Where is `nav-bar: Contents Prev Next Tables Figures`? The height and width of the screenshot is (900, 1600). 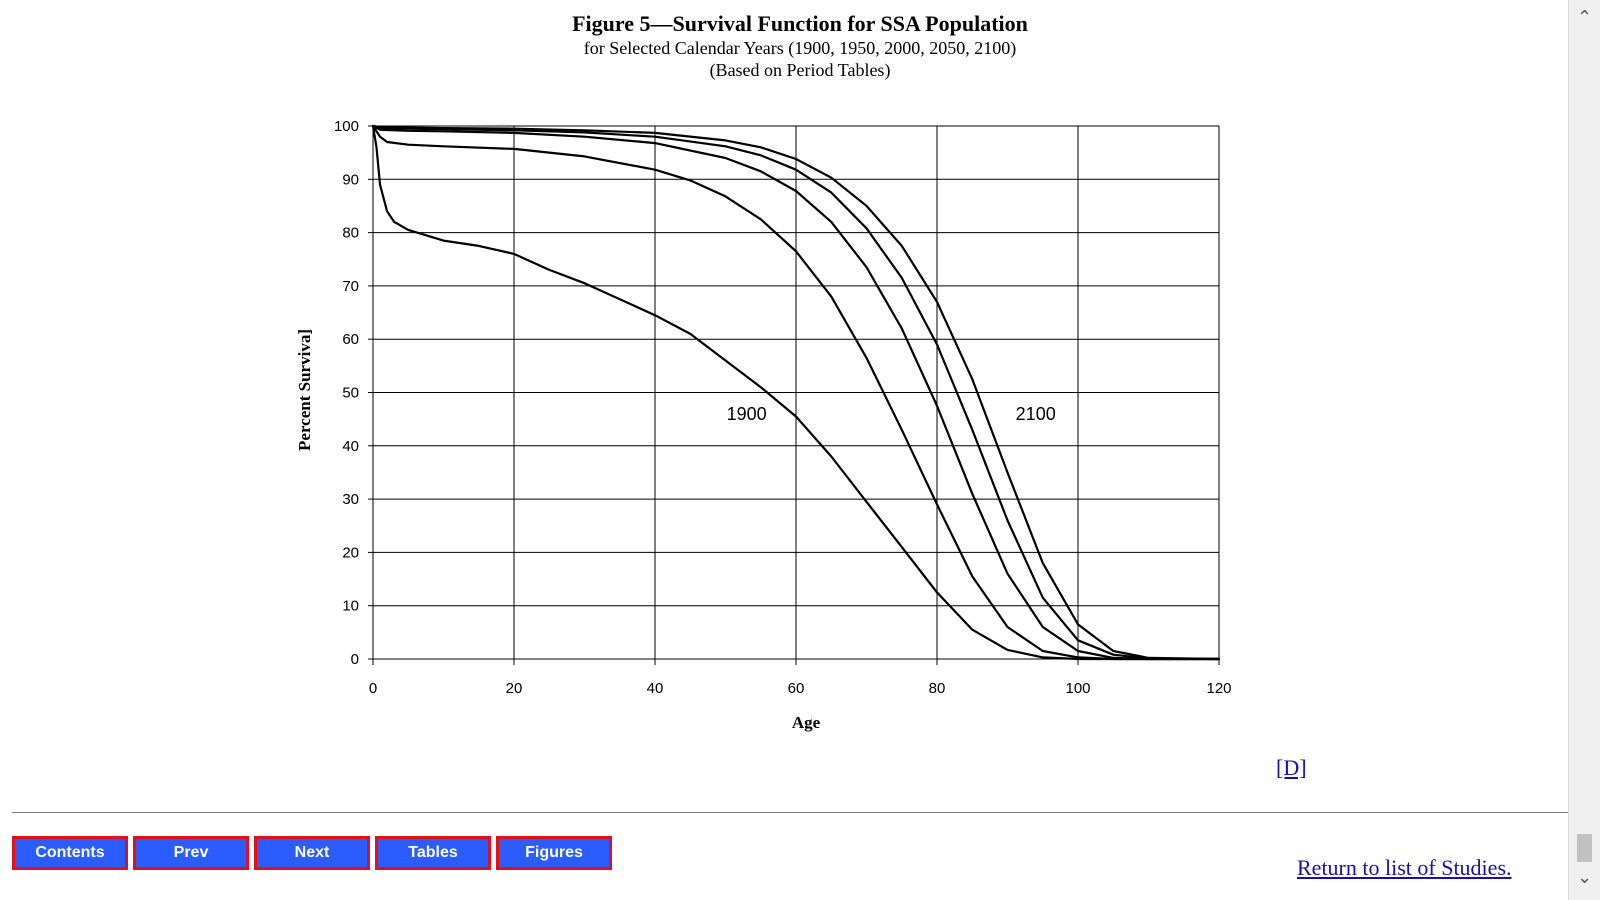
nav-bar: Contents Prev Next Tables Figures is located at coordinates (314, 853).